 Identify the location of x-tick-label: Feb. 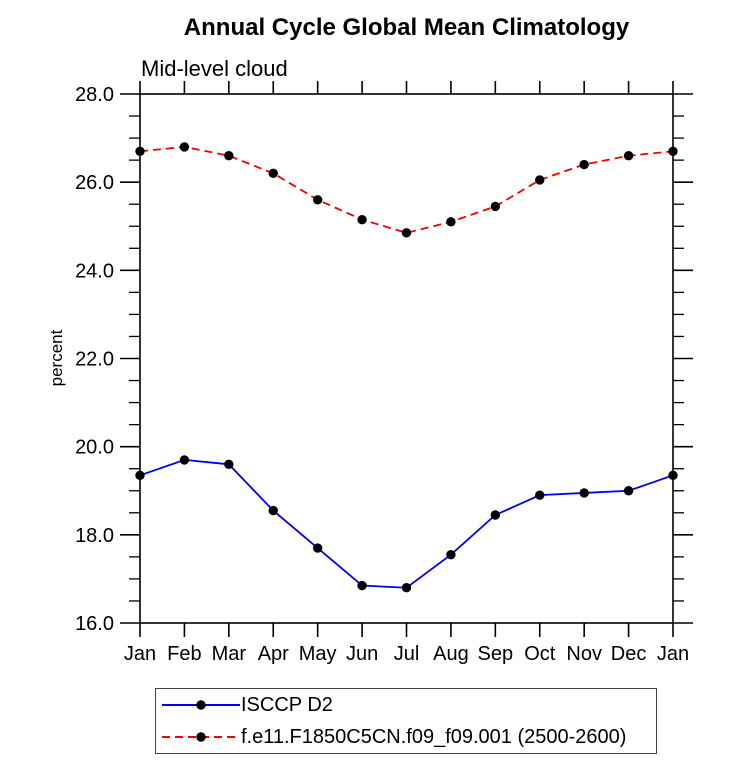
(184, 654).